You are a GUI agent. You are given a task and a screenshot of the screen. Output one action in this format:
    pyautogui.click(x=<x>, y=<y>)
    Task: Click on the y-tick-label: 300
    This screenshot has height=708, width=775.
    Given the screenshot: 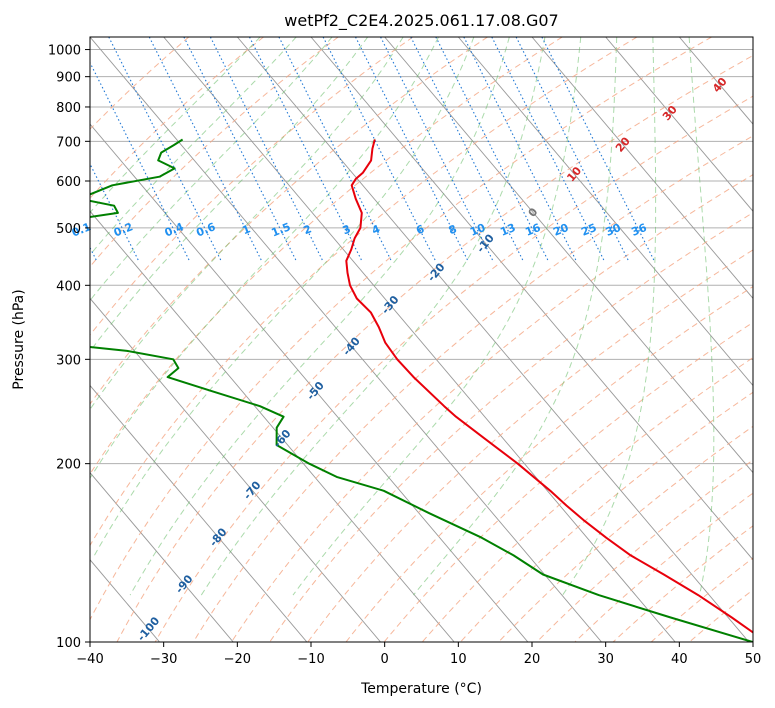 What is the action you would take?
    pyautogui.click(x=68, y=360)
    